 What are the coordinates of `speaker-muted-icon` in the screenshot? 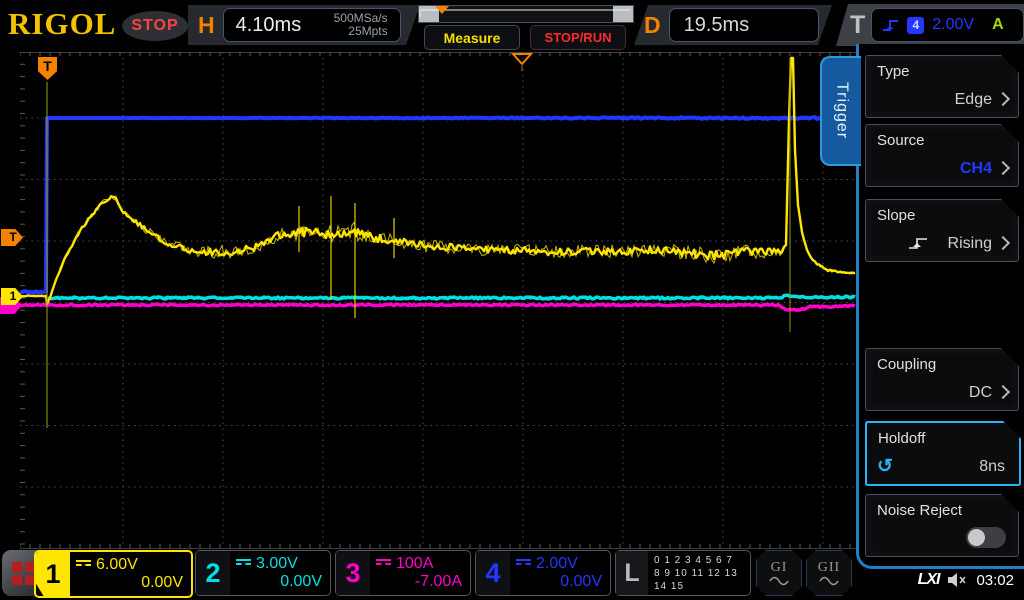 It's located at (957, 580).